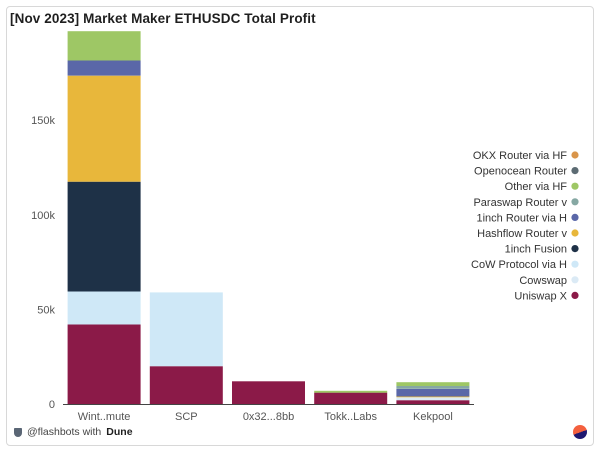 This screenshot has width=600, height=452. Describe the element at coordinates (350, 417) in the screenshot. I see `x-tick-label: Tokk..Labs` at that location.